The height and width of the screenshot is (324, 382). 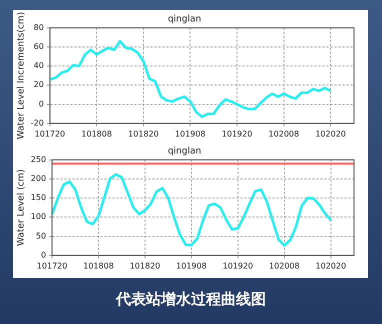 I want to click on y-tick-label: 150, so click(x=38, y=197).